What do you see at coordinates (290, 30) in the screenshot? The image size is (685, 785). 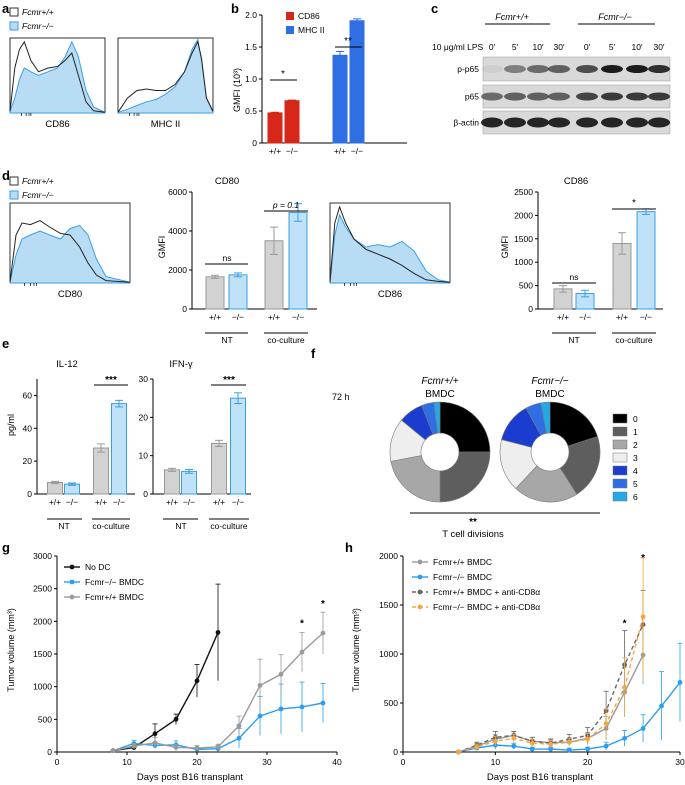 I see `b-legend-mhc-swatch` at bounding box center [290, 30].